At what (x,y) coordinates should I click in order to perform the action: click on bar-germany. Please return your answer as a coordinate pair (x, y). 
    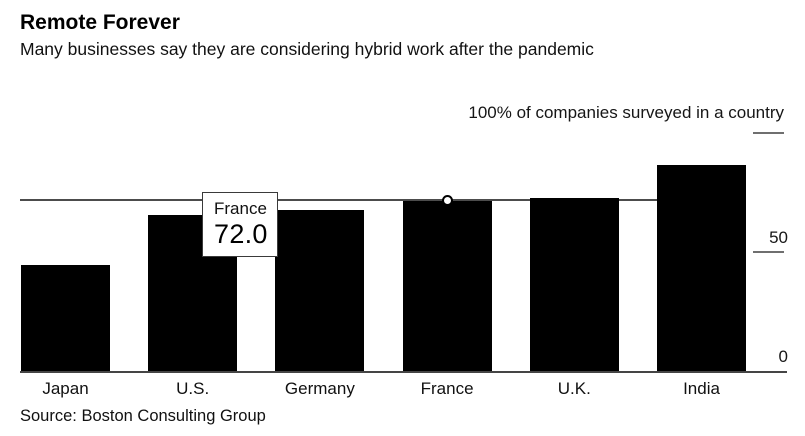
    Looking at the image, I should click on (320, 291).